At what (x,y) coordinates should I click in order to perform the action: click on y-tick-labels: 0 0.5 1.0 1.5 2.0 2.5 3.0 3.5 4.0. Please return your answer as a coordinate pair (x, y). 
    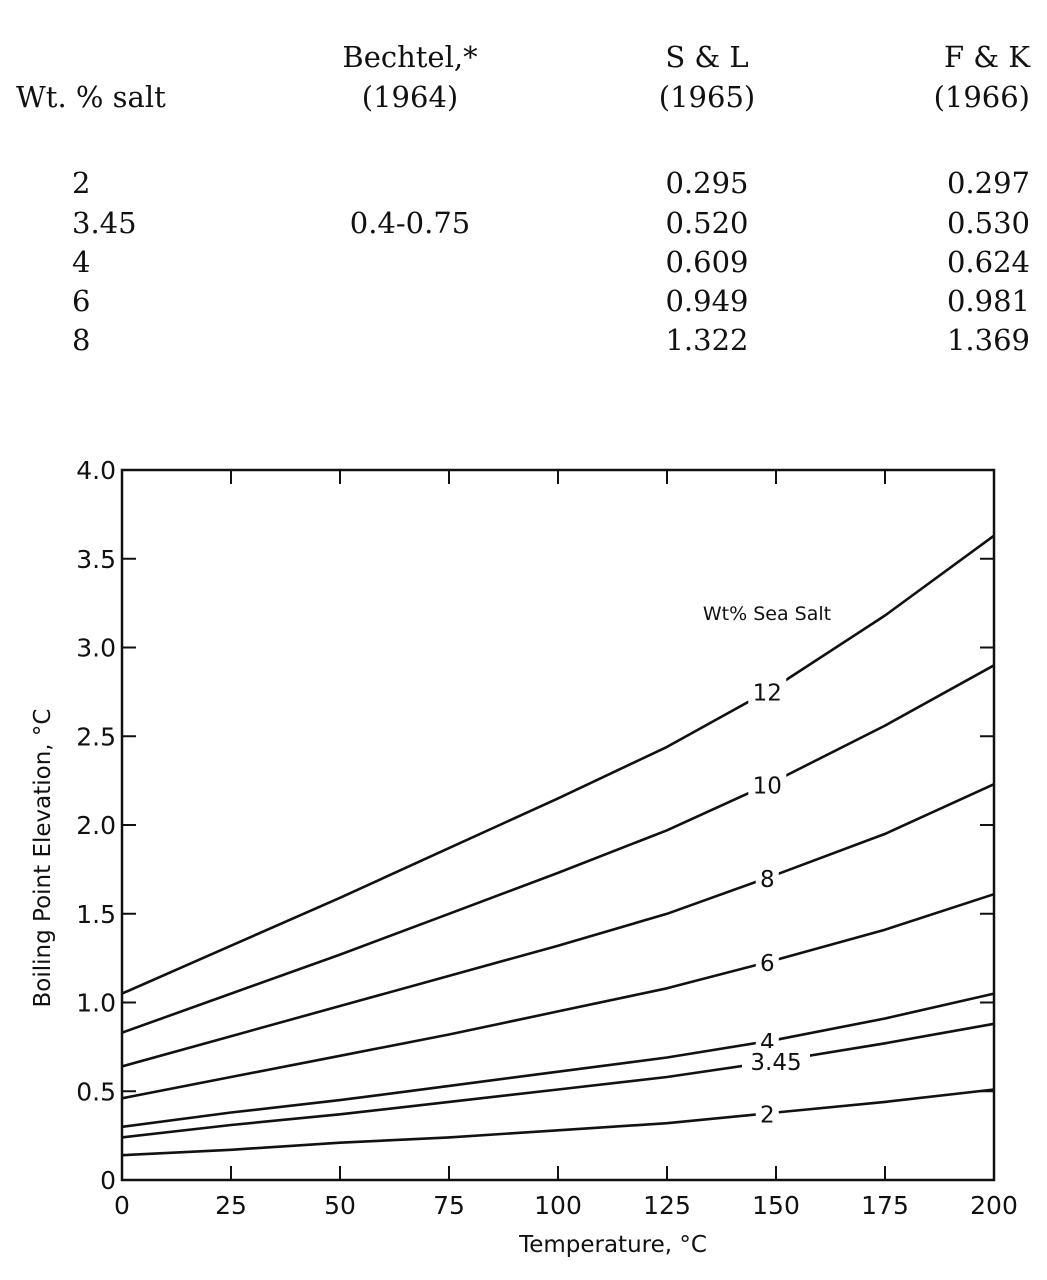
    Looking at the image, I should click on (96, 825).